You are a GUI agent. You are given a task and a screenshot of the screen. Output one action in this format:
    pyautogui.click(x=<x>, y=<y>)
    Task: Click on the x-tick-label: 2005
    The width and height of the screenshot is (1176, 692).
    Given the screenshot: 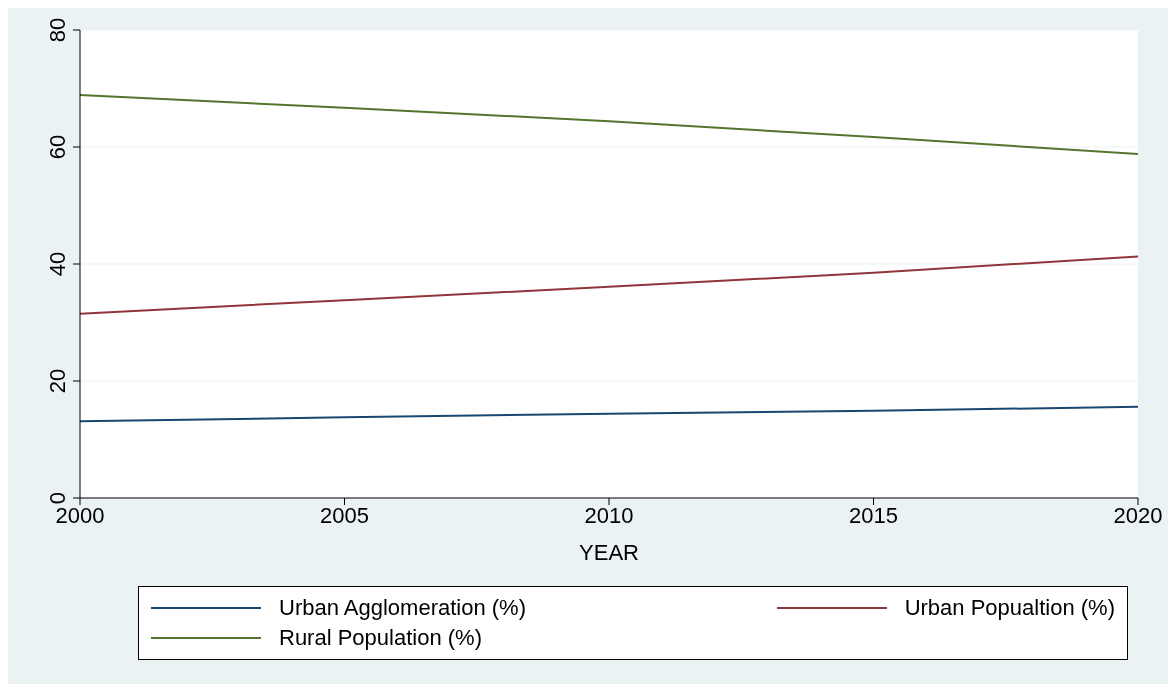 What is the action you would take?
    pyautogui.click(x=344, y=515)
    